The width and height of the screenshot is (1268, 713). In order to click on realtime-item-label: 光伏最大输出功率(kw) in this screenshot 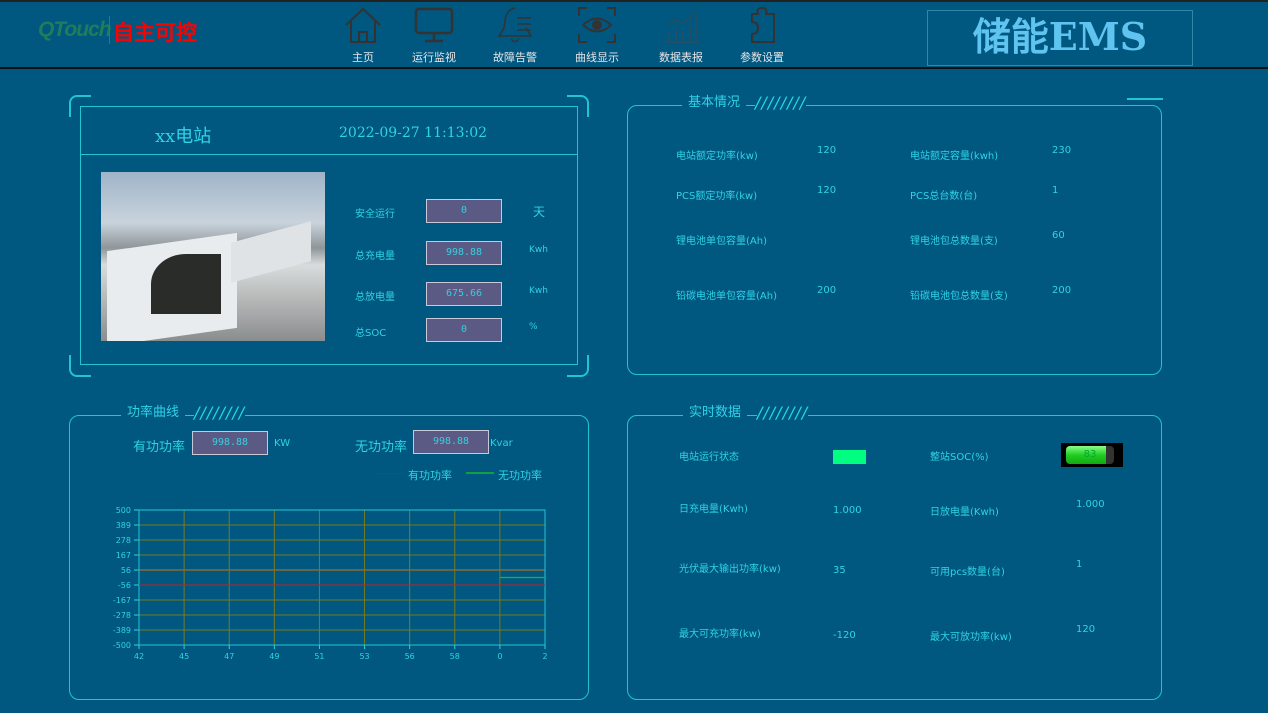, I will do `click(730, 569)`.